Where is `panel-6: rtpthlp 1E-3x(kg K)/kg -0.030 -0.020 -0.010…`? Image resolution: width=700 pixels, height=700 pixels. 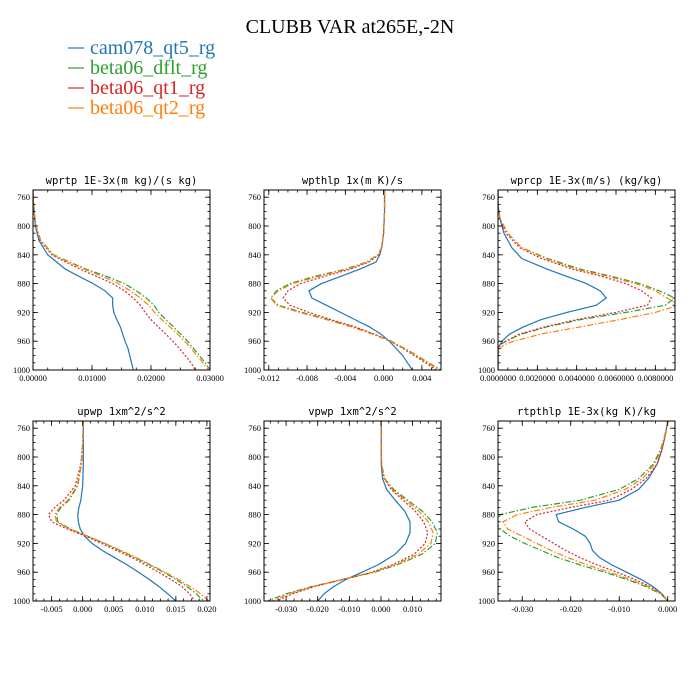 panel-6: rtpthlp 1E-3x(kg K)/kg -0.030 -0.020 -0.010… is located at coordinates (577, 510).